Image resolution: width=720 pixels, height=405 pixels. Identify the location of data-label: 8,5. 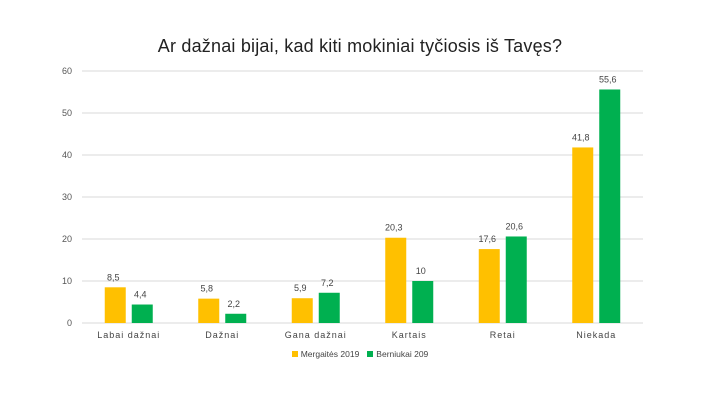
(113, 277).